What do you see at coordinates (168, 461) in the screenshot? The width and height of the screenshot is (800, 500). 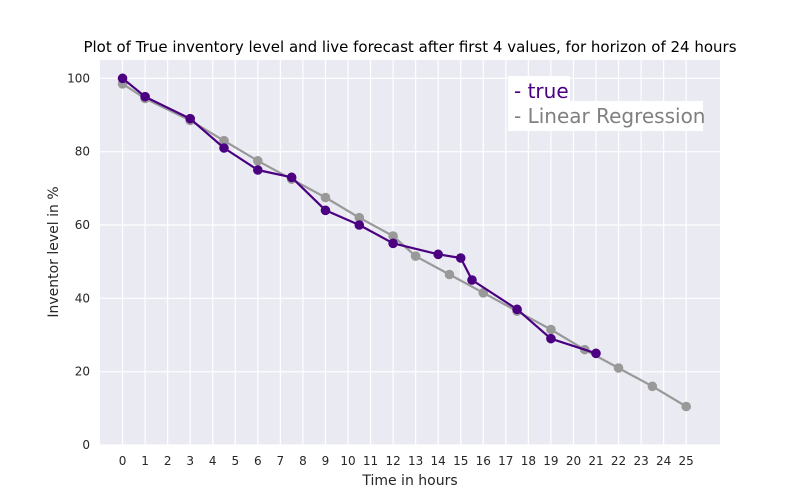 I see `x-tick-label: 2` at bounding box center [168, 461].